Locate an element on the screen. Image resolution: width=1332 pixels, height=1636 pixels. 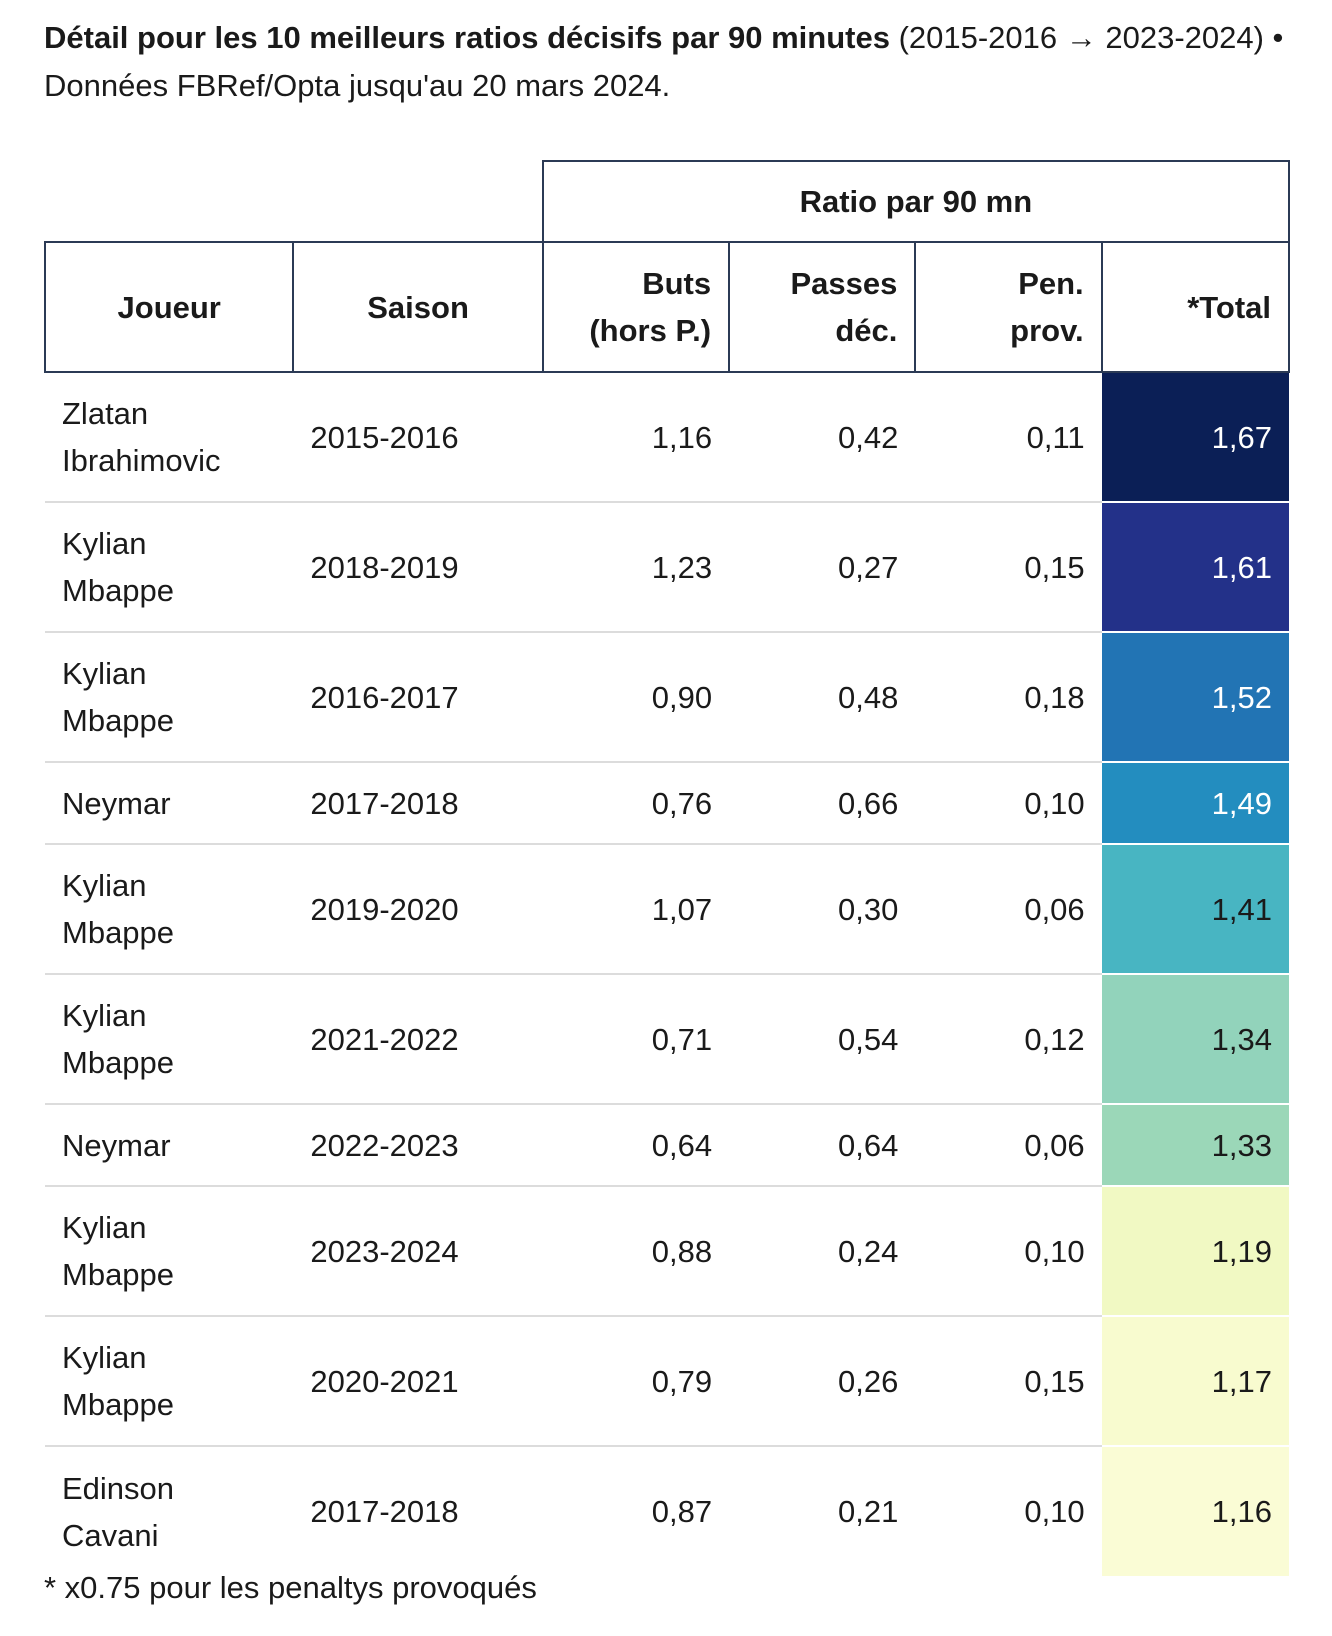
cell-goals: 1,23 is located at coordinates (636, 567).